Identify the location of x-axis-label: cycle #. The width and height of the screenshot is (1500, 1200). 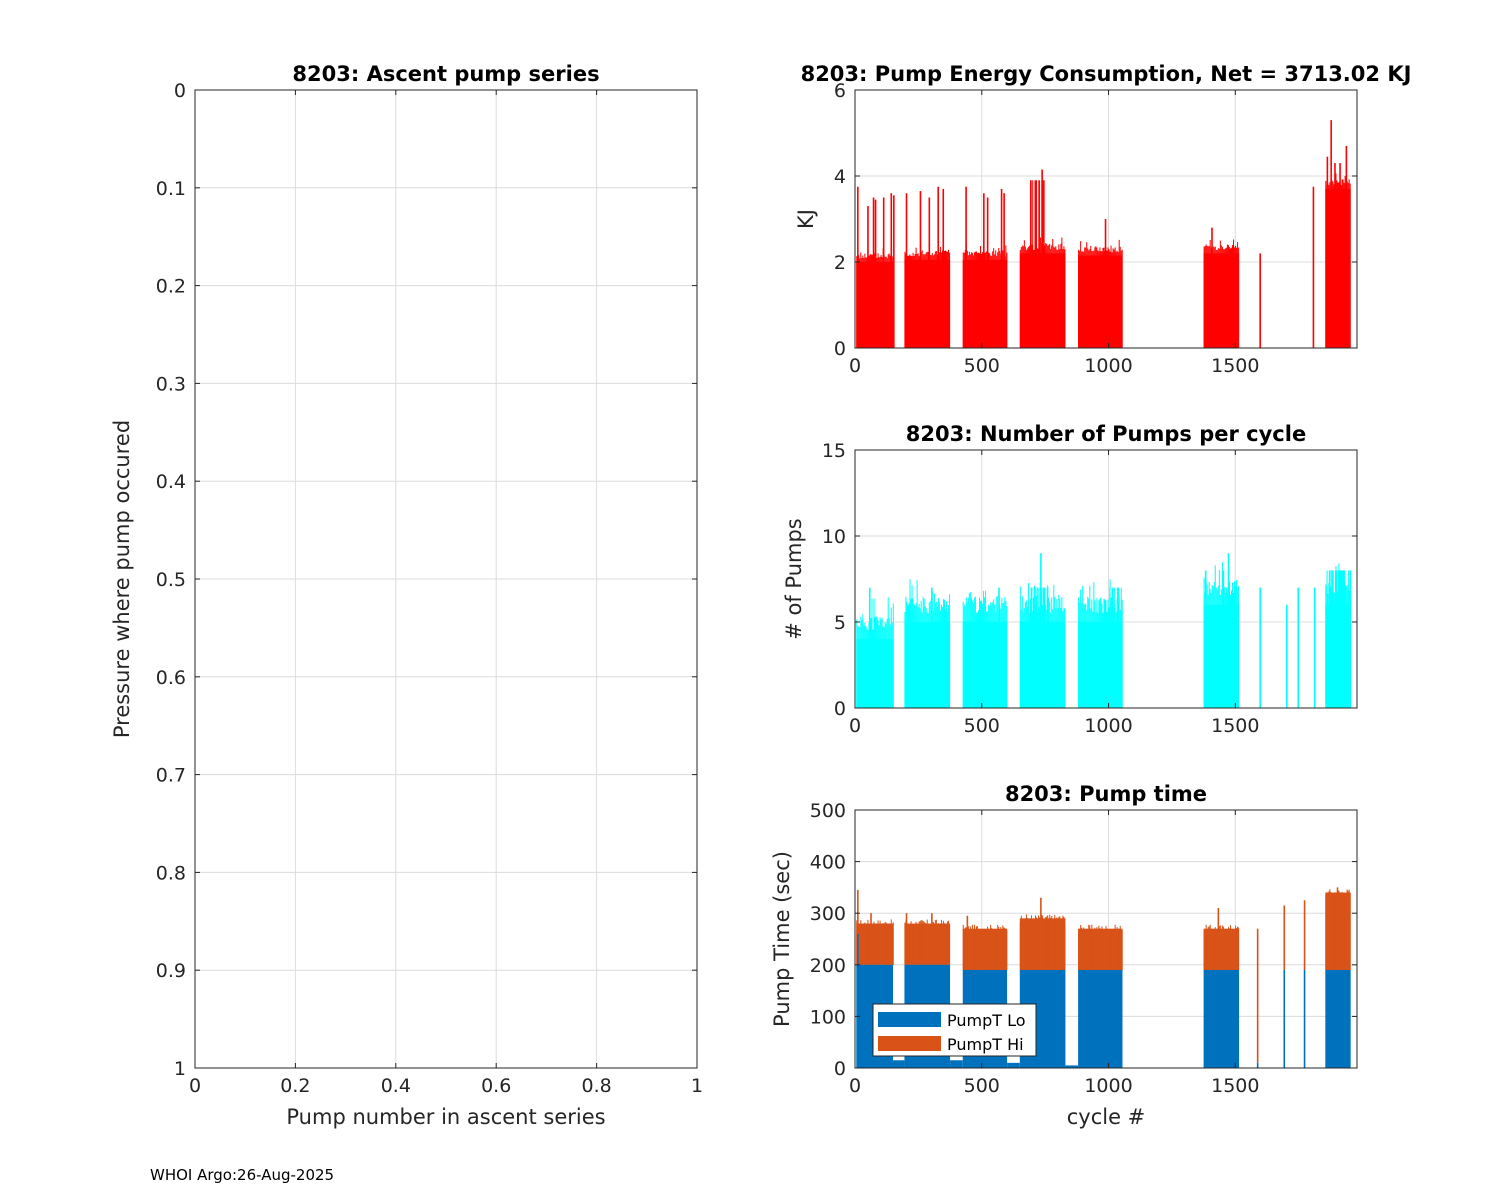
(1106, 1117).